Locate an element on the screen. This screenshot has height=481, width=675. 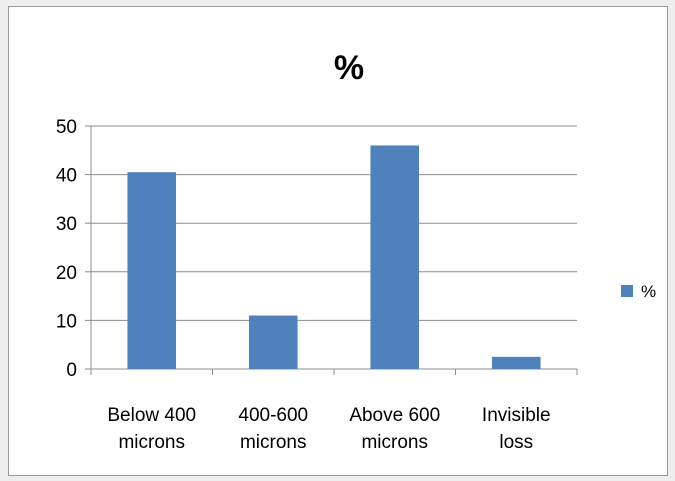
x-category-label: Below 400 microns is located at coordinates (151, 429).